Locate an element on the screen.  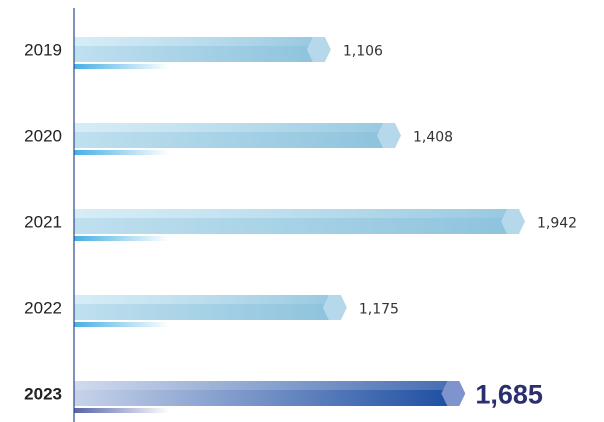
category-label: 2021 is located at coordinates (43, 222).